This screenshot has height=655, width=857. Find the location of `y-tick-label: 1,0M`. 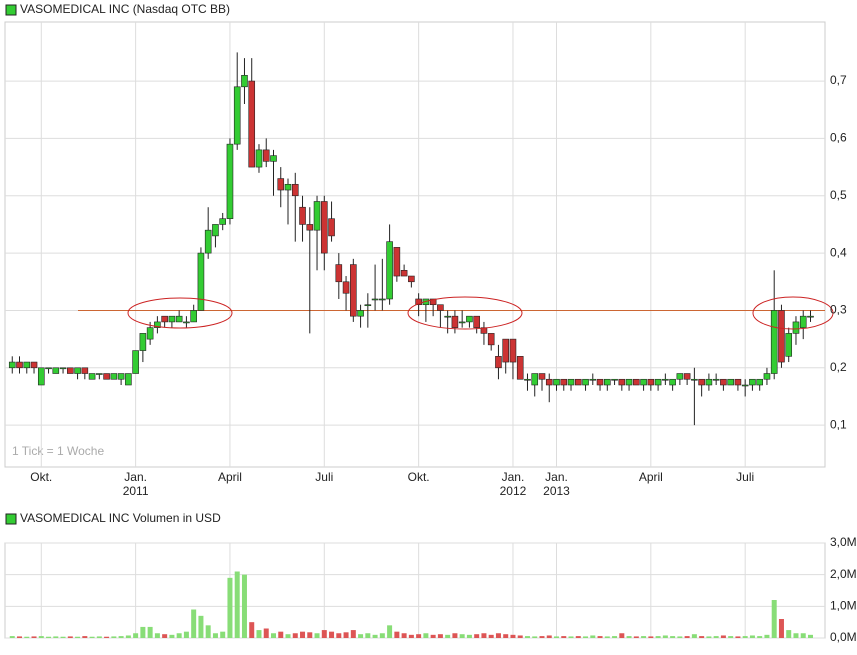

y-tick-label: 1,0M is located at coordinates (843, 606).